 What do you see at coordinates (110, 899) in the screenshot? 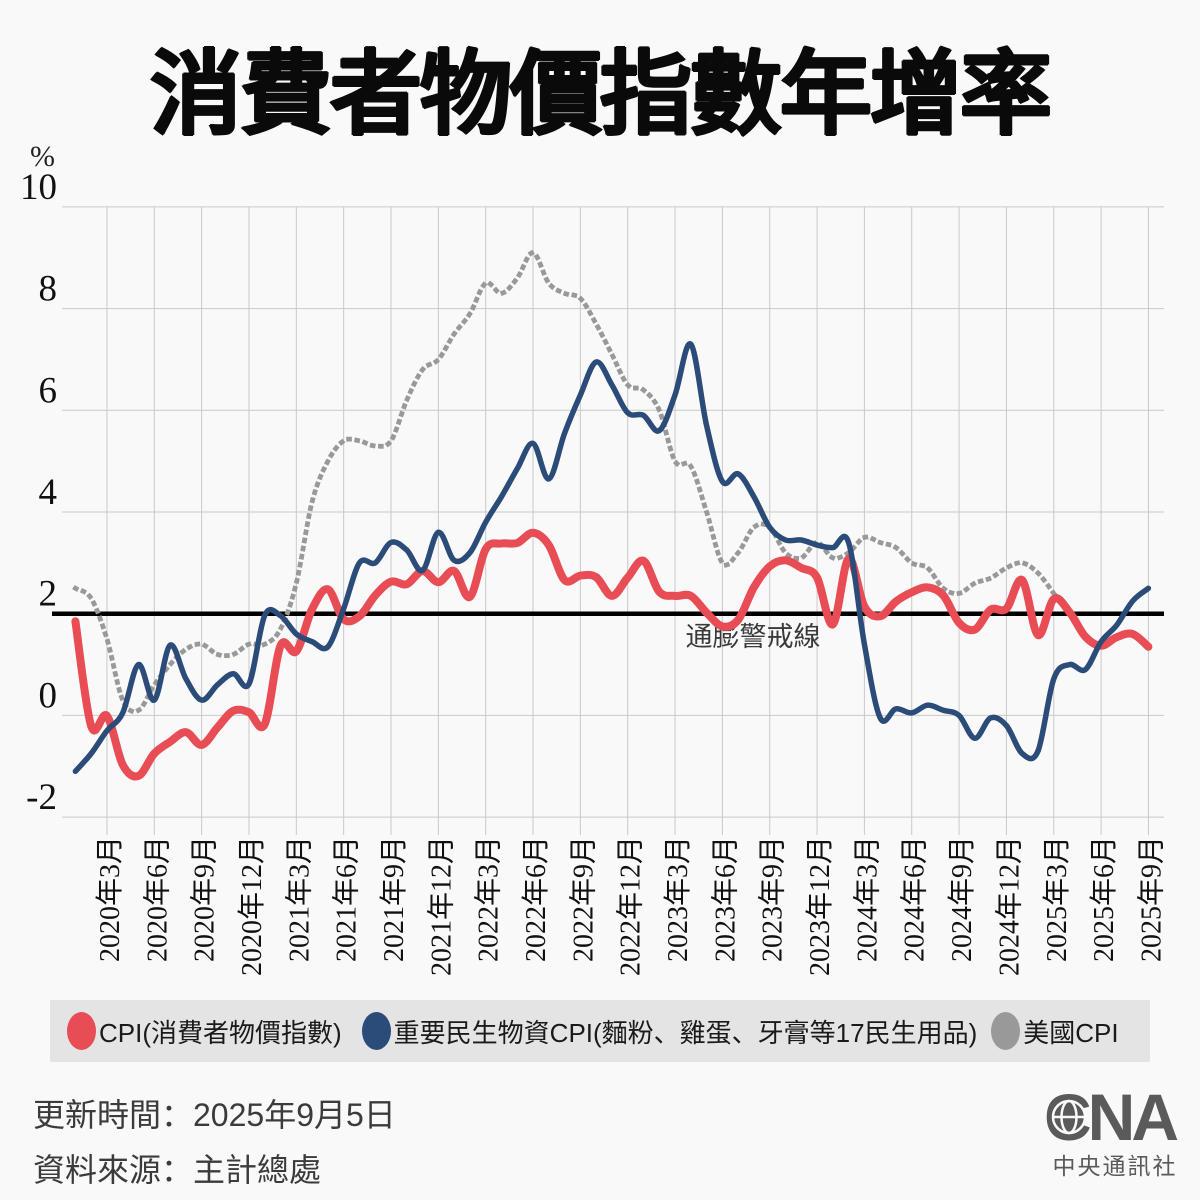
I see `x-tick-label: 2020年3月` at bounding box center [110, 899].